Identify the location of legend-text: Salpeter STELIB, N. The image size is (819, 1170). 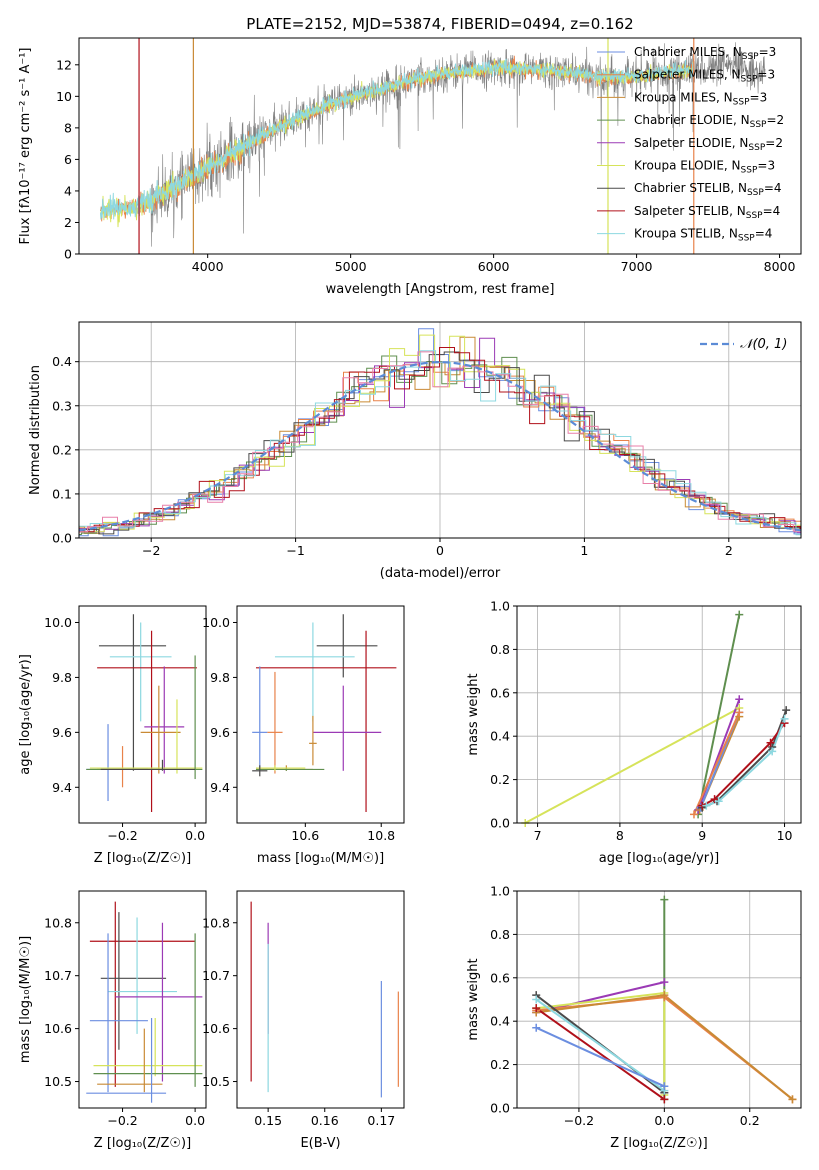
(690, 211).